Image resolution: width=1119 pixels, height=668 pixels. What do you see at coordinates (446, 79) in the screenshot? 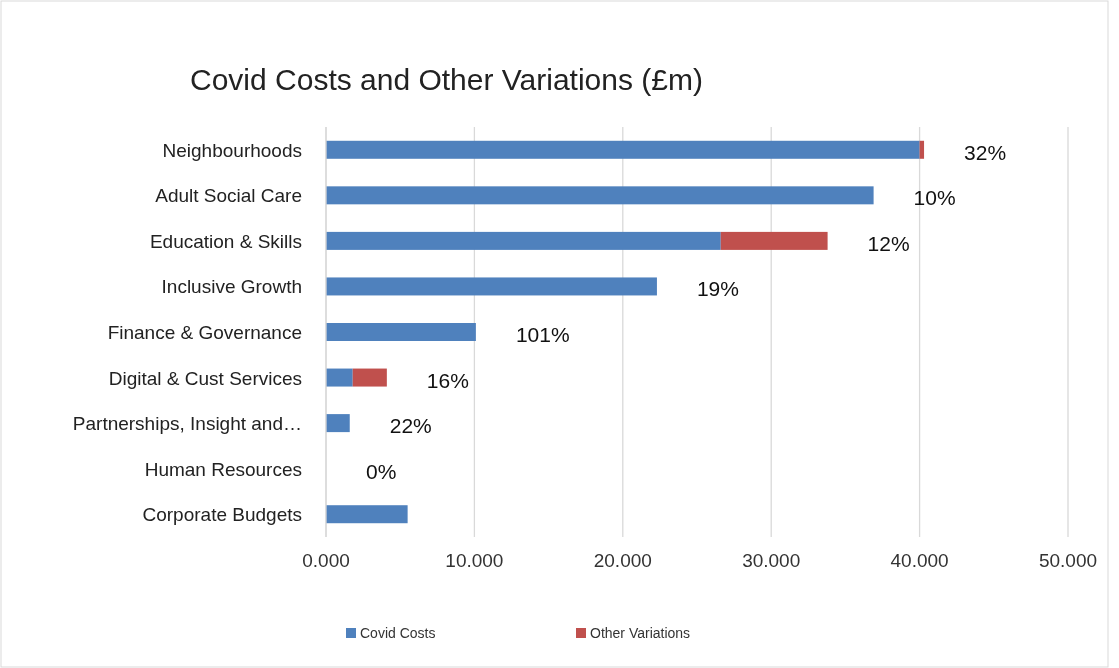
I see `chart-title: Covid Costs and Other Variations (£m)` at bounding box center [446, 79].